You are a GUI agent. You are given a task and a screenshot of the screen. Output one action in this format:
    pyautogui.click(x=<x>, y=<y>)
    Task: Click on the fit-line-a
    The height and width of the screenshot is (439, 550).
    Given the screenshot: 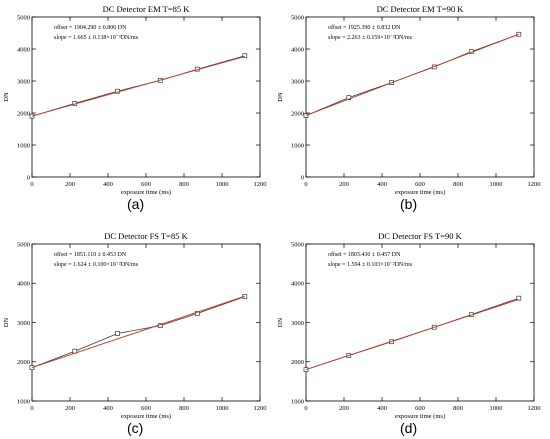 What is the action you would take?
    pyautogui.click(x=138, y=86)
    